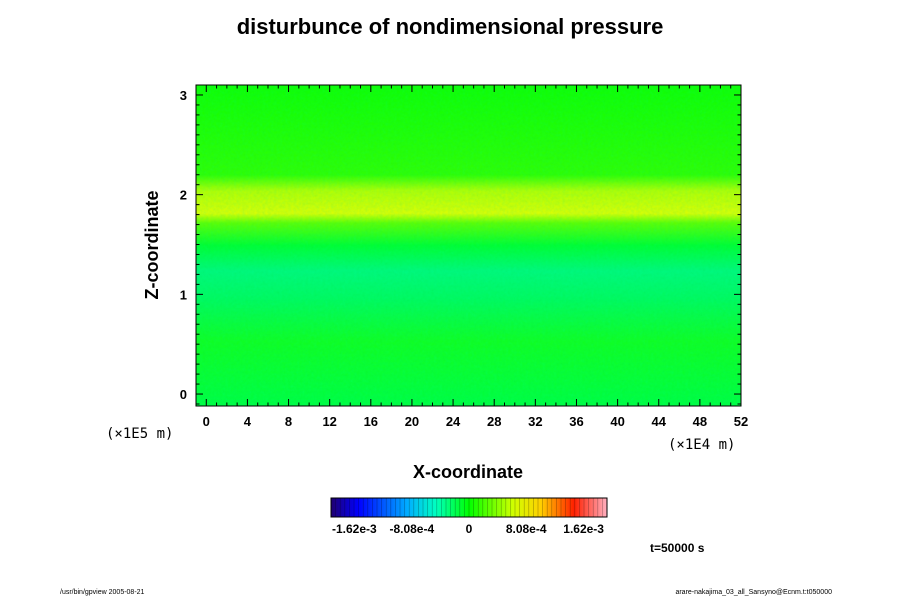 The width and height of the screenshot is (900, 600). I want to click on y-tick-label: 2, so click(183, 195).